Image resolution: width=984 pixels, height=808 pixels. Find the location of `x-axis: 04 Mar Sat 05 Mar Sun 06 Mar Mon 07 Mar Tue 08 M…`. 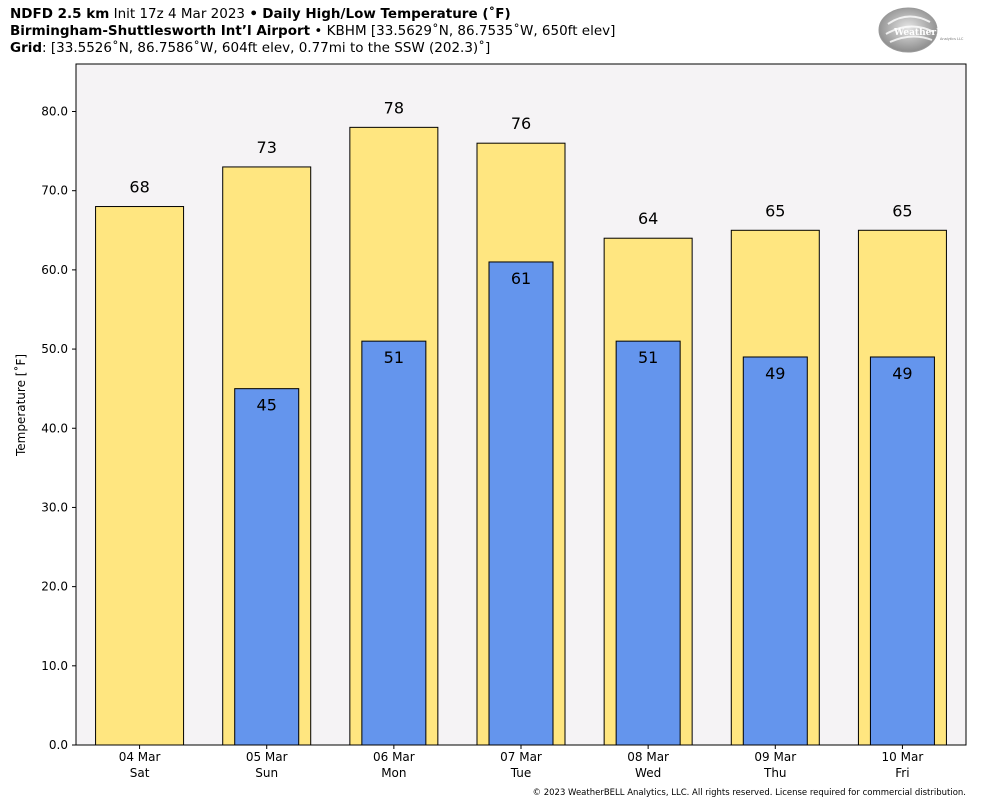

x-axis: 04 Mar Sat 05 Mar Sun 06 Mar Mon 07 Mar Tue 08 M… is located at coordinates (521, 762).